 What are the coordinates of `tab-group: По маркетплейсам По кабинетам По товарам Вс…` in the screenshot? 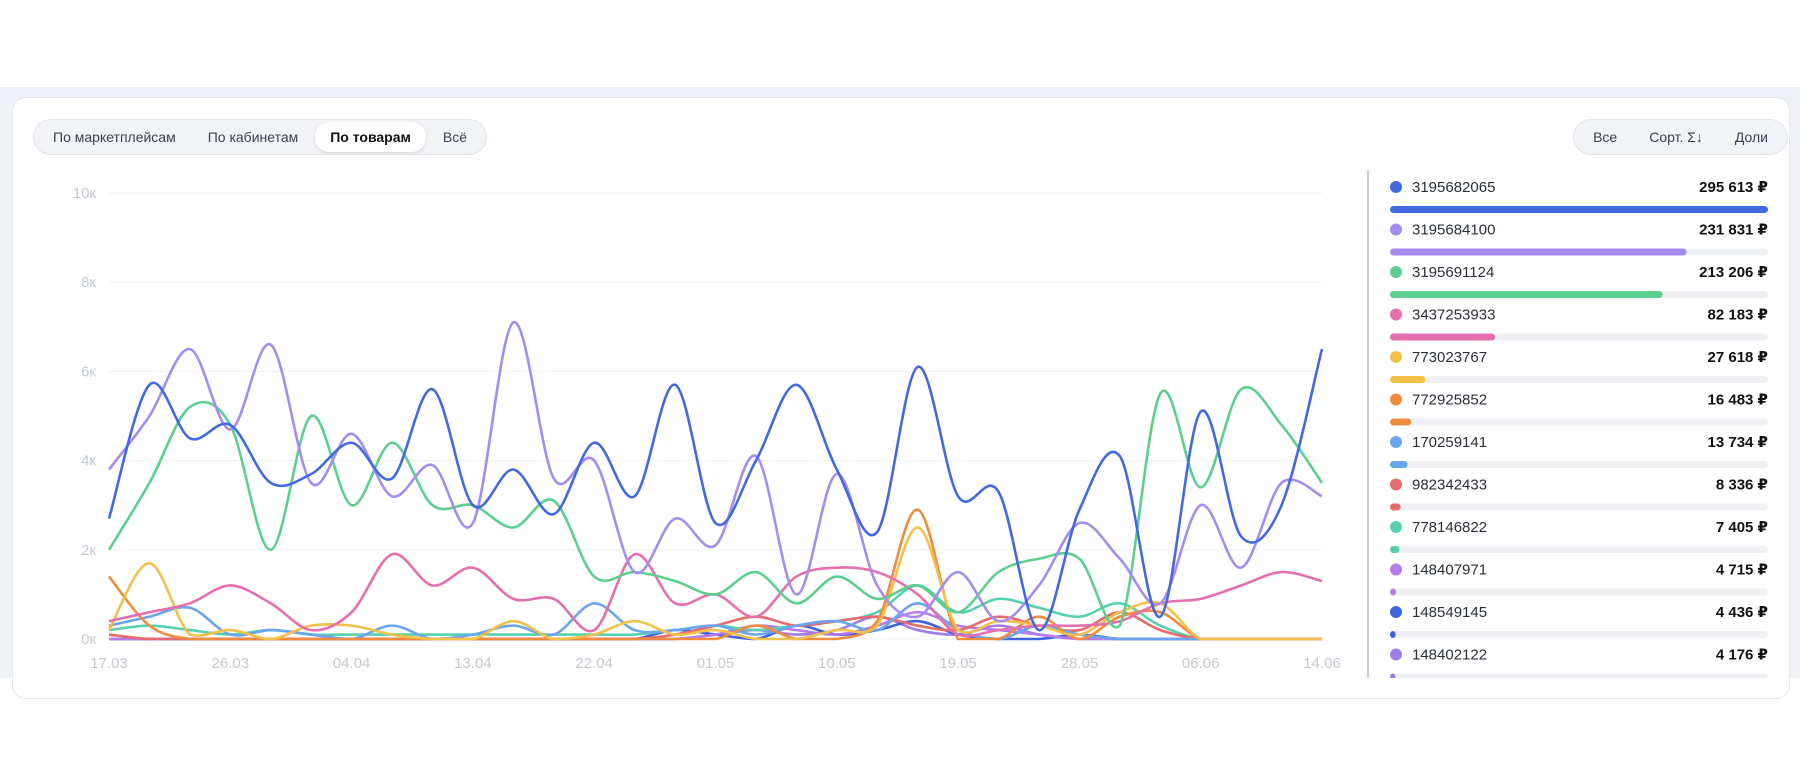 It's located at (260, 137).